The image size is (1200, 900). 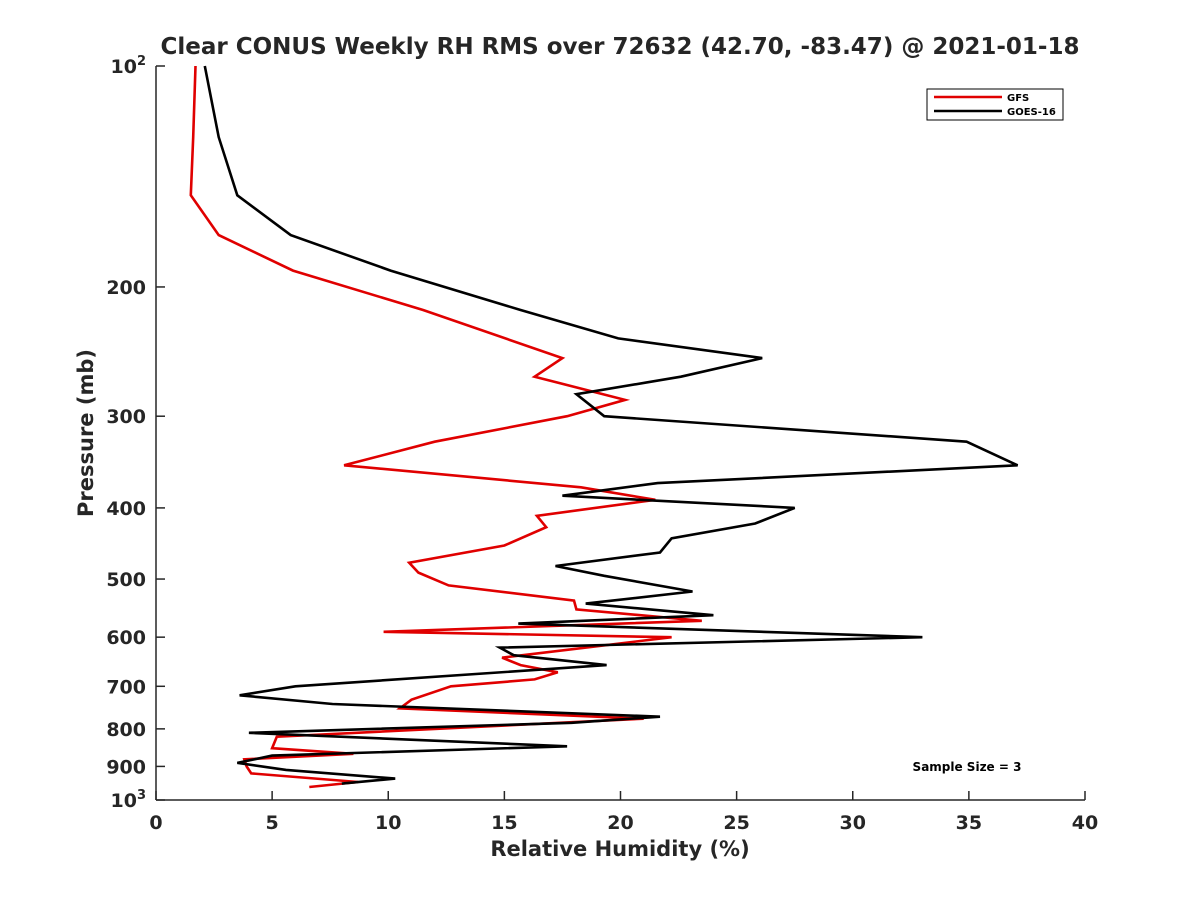 What do you see at coordinates (126, 687) in the screenshot?
I see `y-tick-label: 700` at bounding box center [126, 687].